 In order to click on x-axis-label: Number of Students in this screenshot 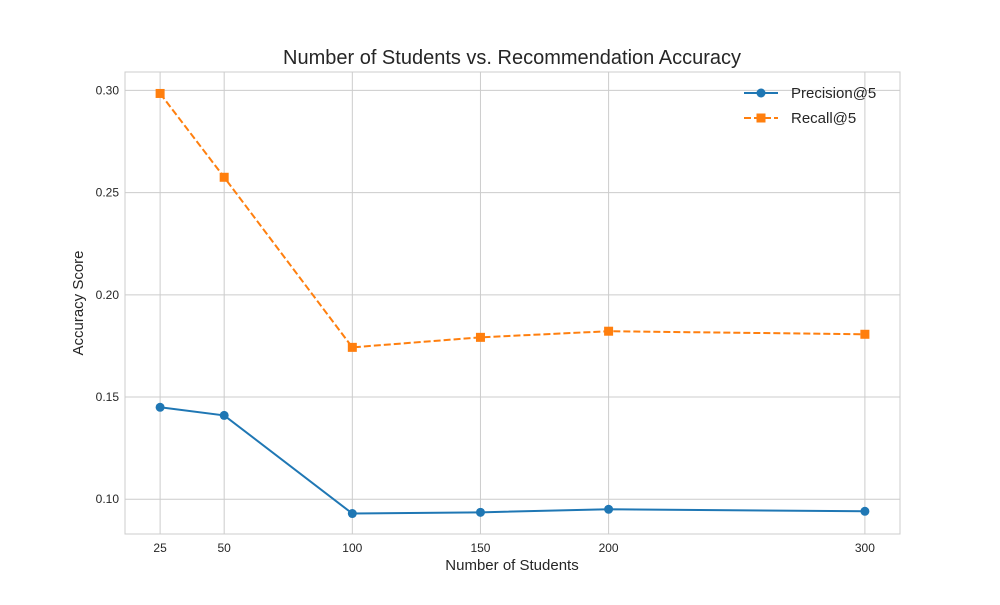, I will do `click(511, 565)`.